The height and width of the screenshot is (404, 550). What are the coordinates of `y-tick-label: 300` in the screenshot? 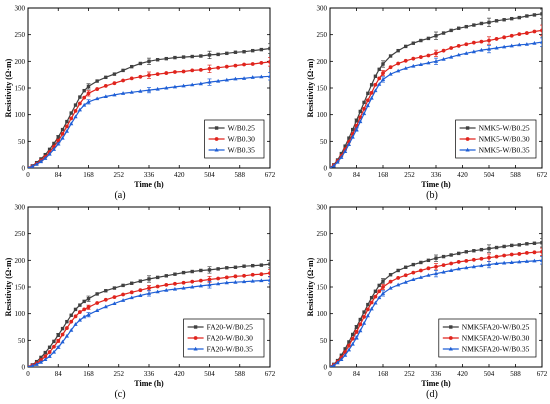 It's located at (20, 208).